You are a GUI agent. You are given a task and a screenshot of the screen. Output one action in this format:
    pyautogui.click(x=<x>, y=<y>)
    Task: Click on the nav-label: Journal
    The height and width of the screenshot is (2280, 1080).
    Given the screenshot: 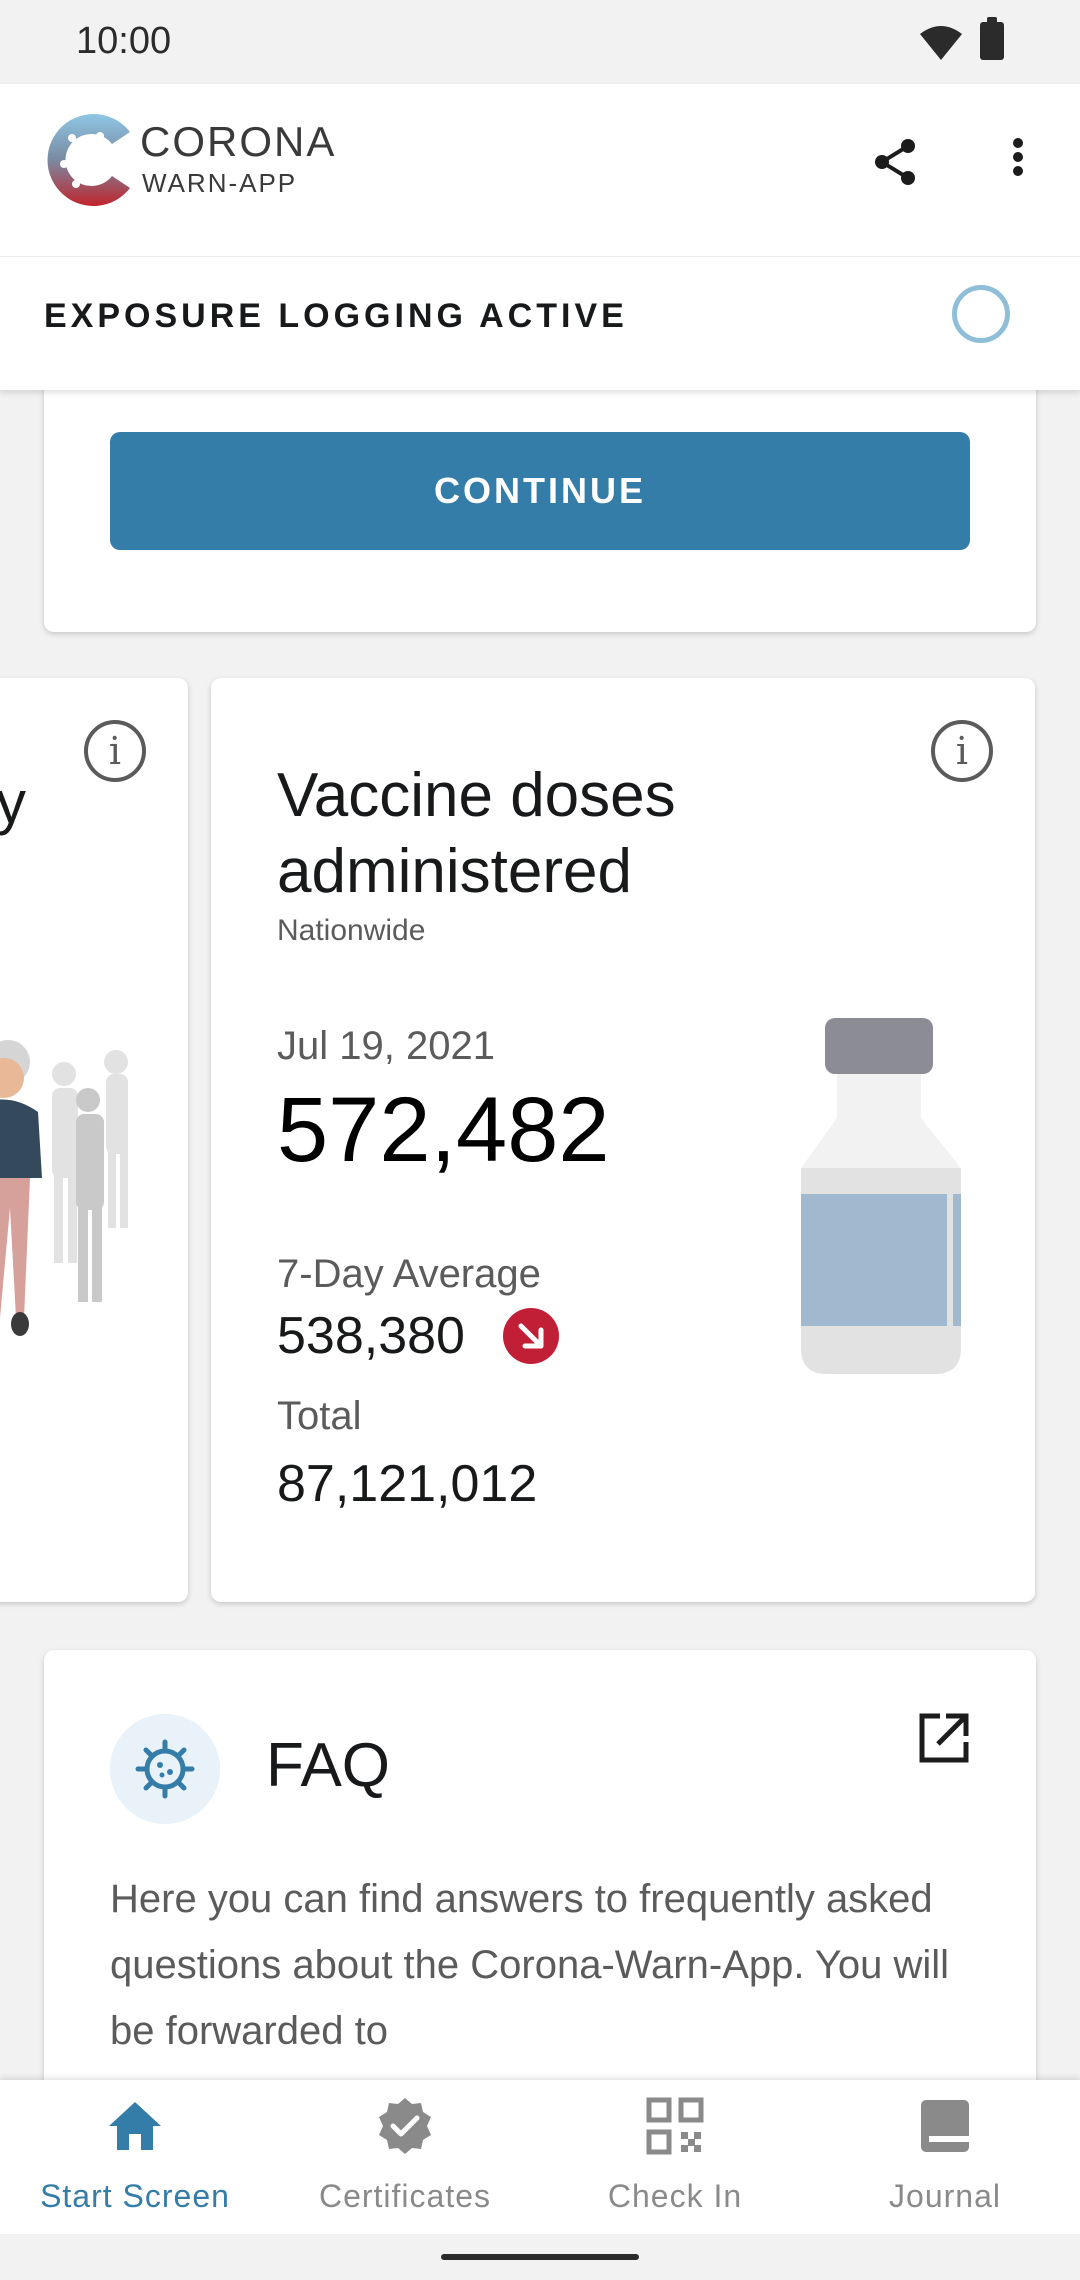 What is the action you would take?
    pyautogui.click(x=945, y=2196)
    